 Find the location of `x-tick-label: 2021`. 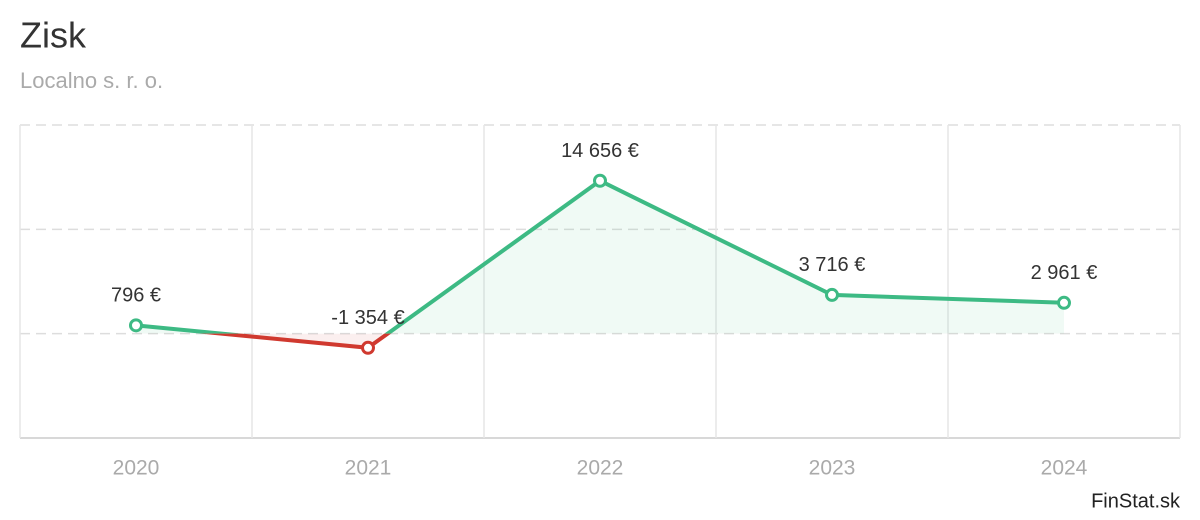

x-tick-label: 2021 is located at coordinates (368, 468).